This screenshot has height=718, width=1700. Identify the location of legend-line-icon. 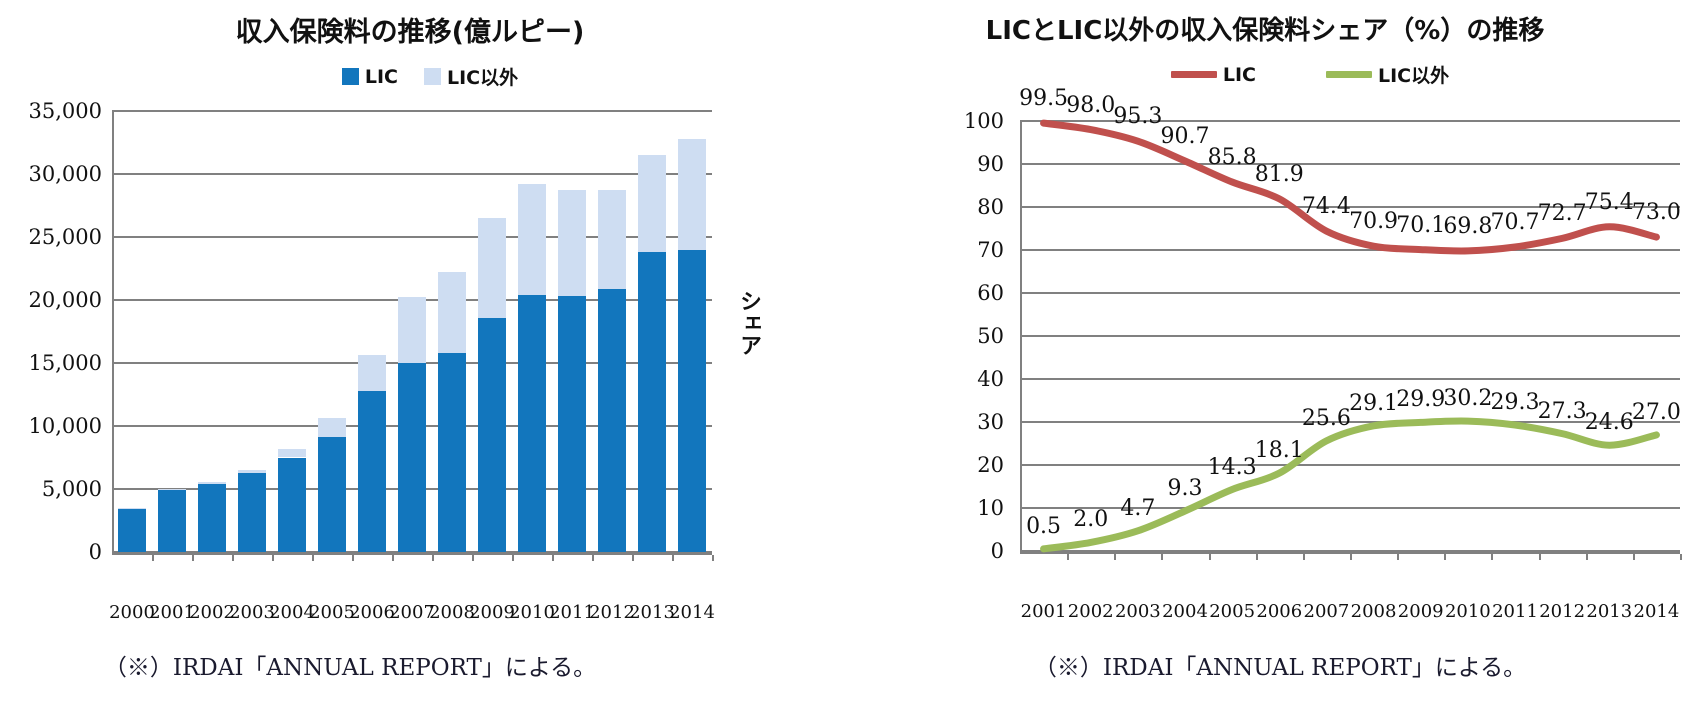
(1193, 74).